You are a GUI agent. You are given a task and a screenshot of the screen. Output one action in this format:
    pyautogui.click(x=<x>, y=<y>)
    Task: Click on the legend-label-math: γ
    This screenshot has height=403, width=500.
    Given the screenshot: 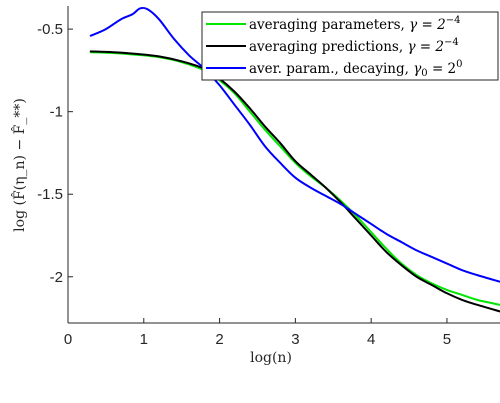 What is the action you would take?
    pyautogui.click(x=417, y=69)
    